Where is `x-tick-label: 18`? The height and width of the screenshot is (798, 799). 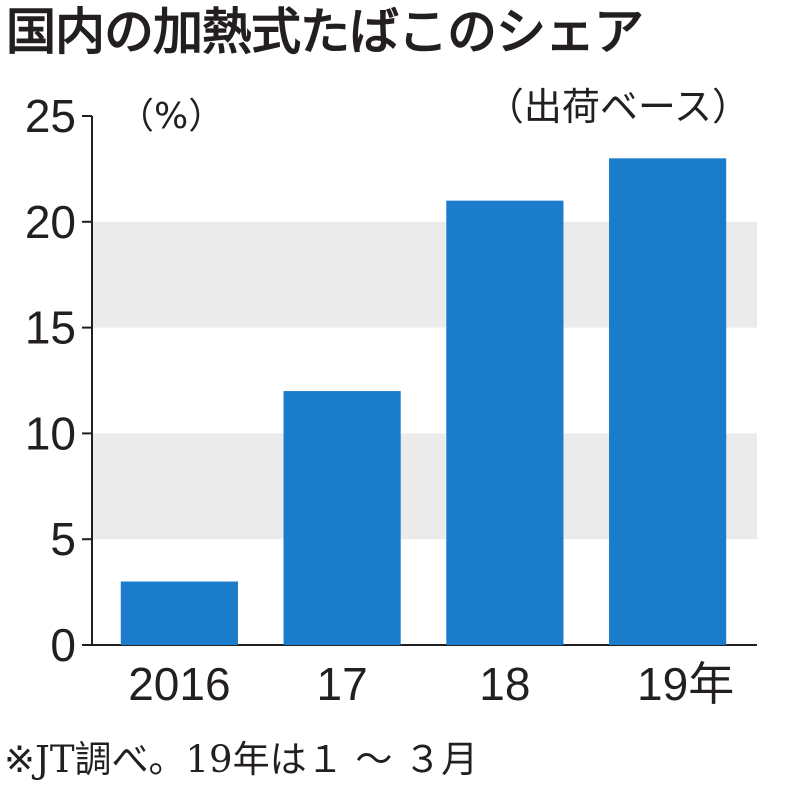
x-tick-label: 18 is located at coordinates (504, 684).